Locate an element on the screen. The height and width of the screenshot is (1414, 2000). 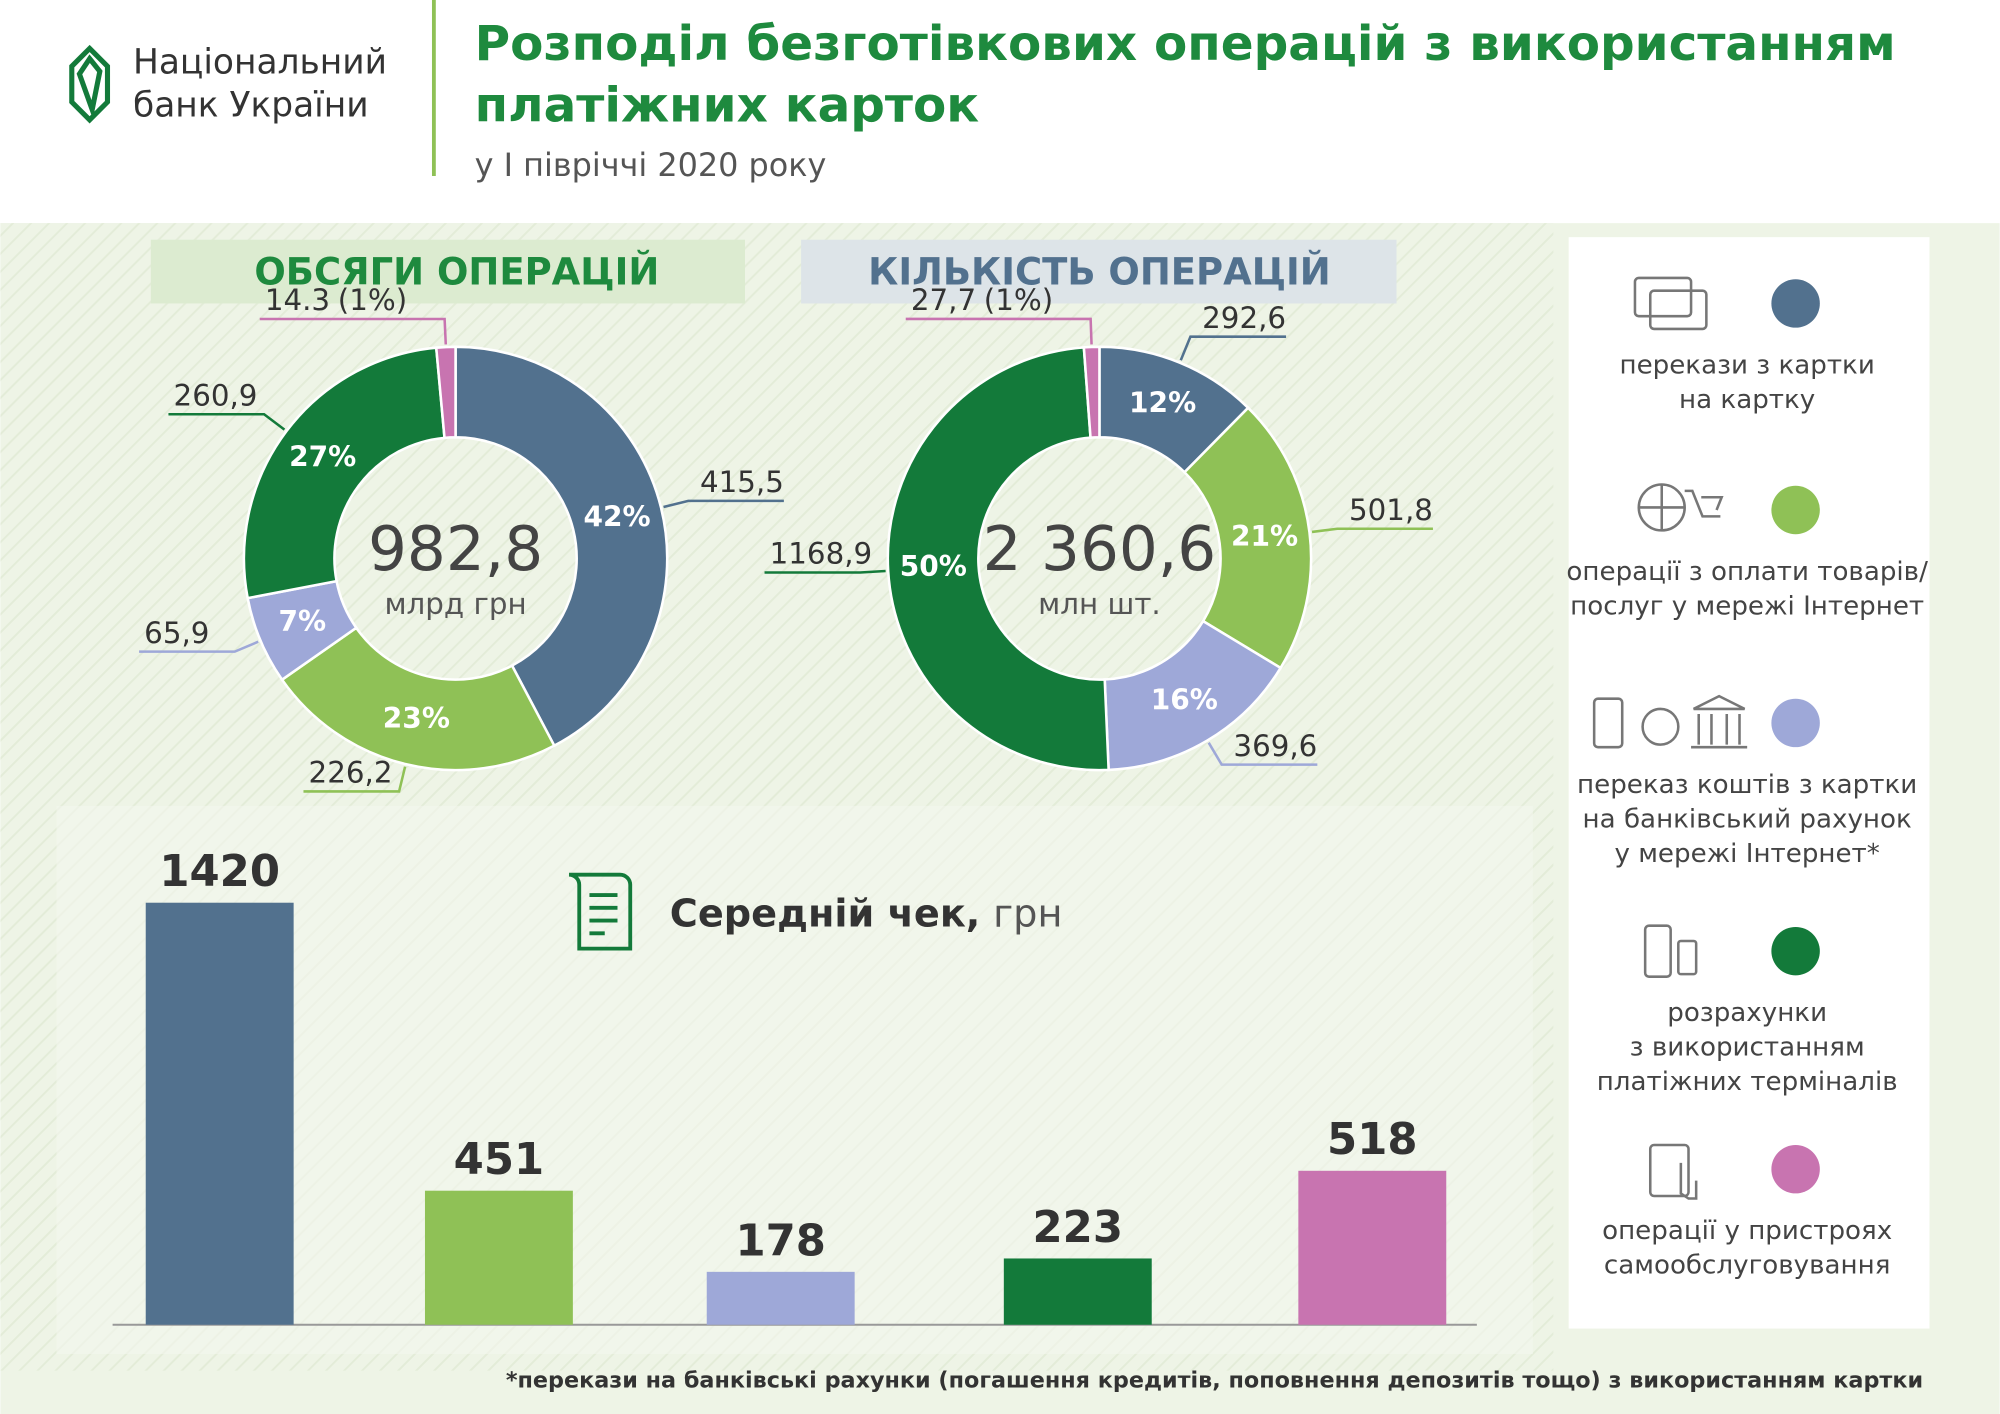
value-label: 14.3 (1%) is located at coordinates (336, 300).